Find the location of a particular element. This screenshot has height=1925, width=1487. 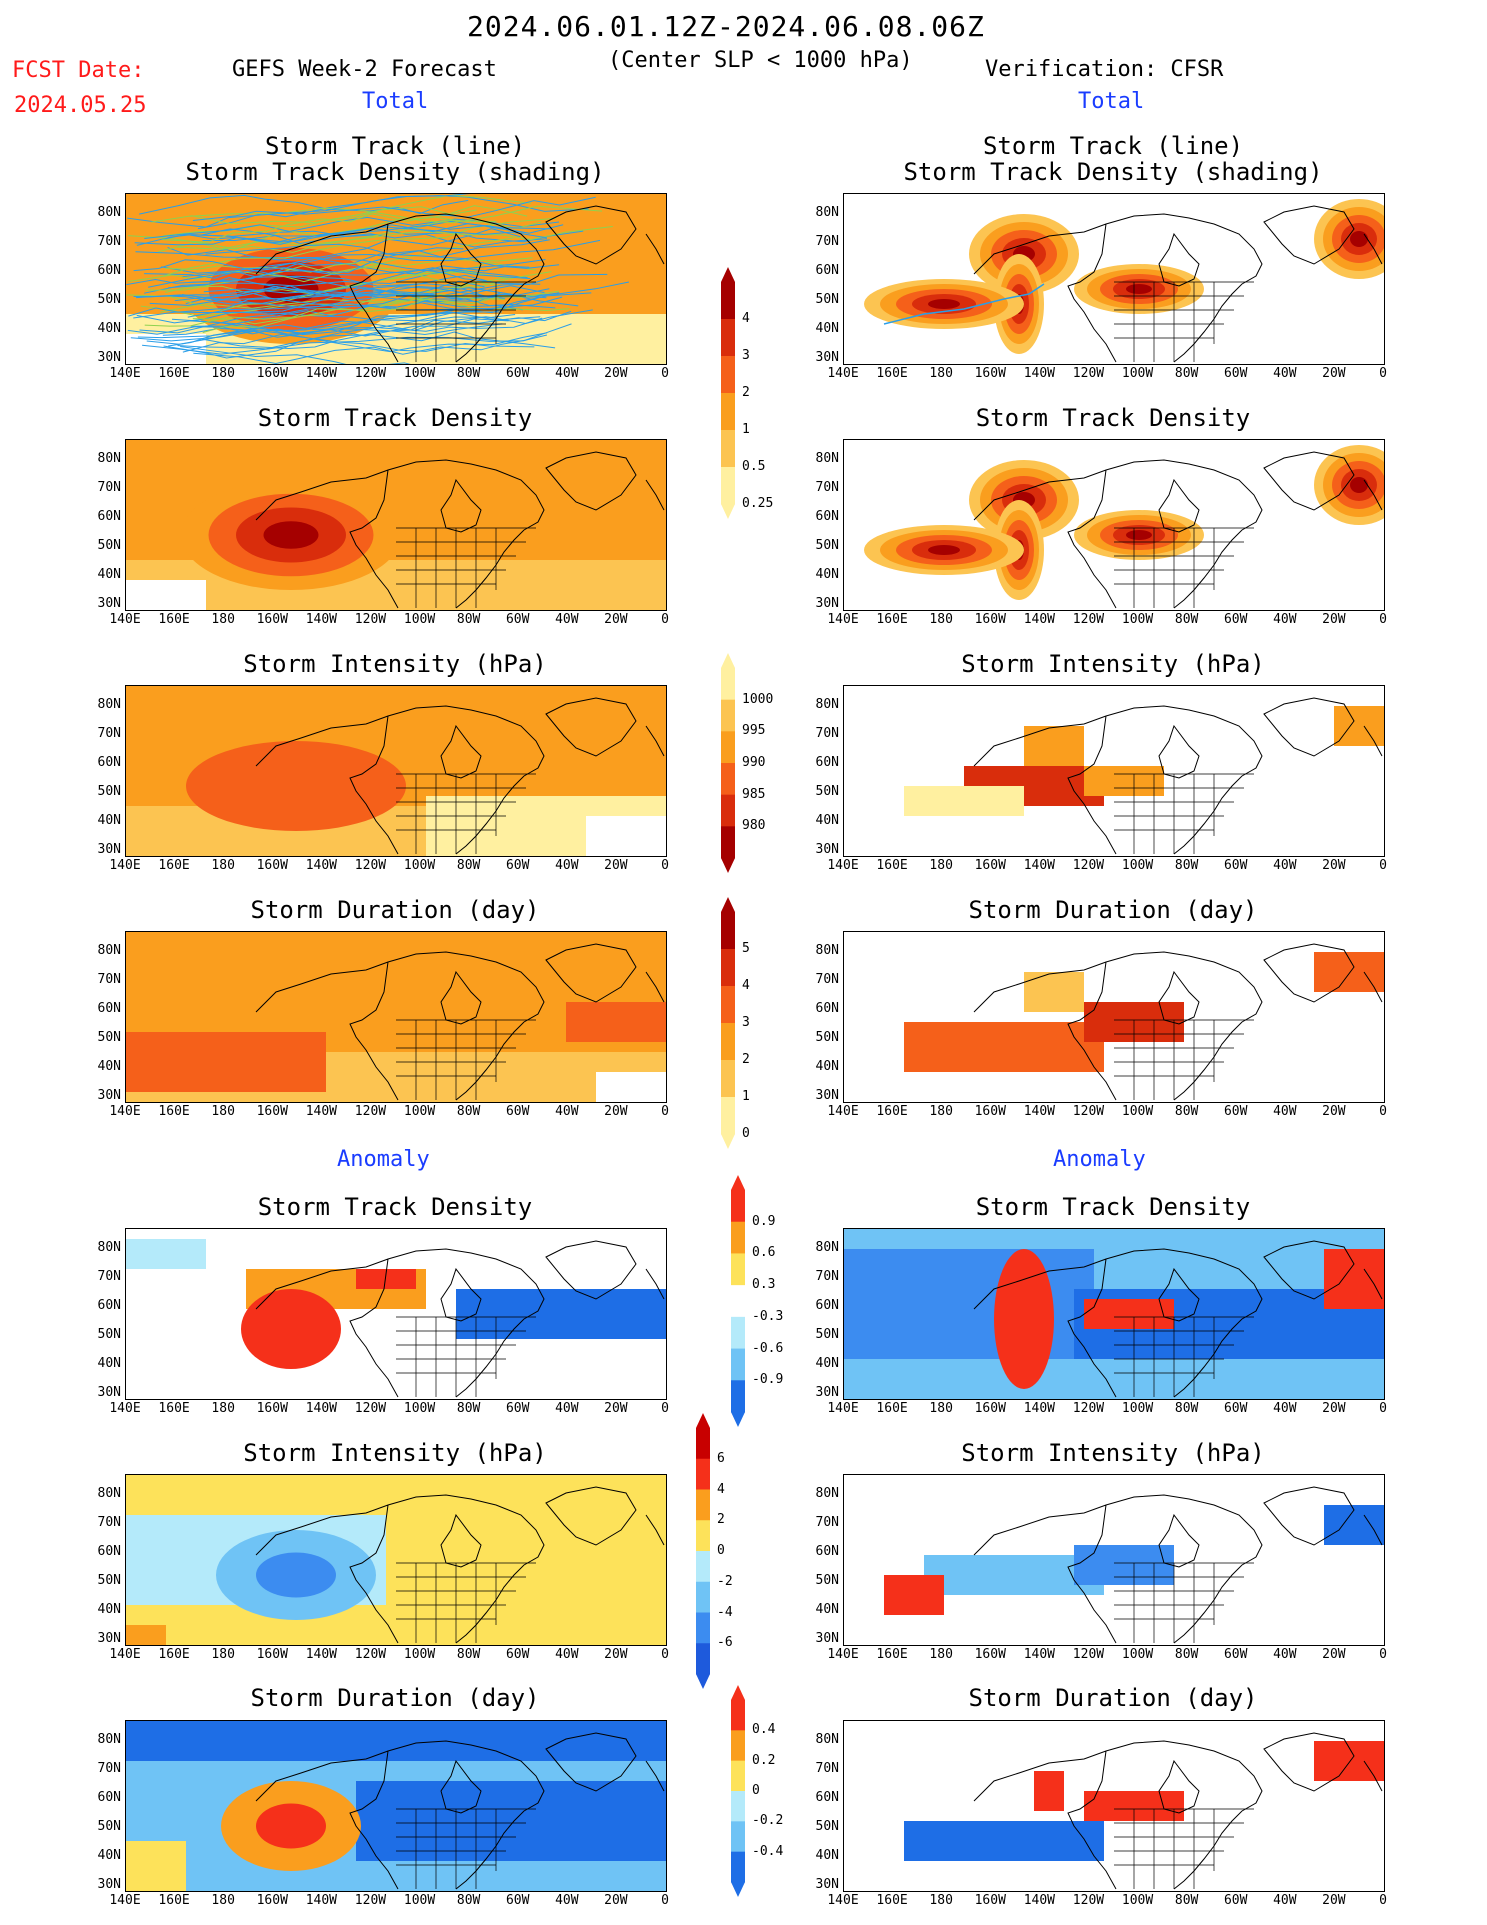

lon-tick-label: 140W is located at coordinates (1039, 373).